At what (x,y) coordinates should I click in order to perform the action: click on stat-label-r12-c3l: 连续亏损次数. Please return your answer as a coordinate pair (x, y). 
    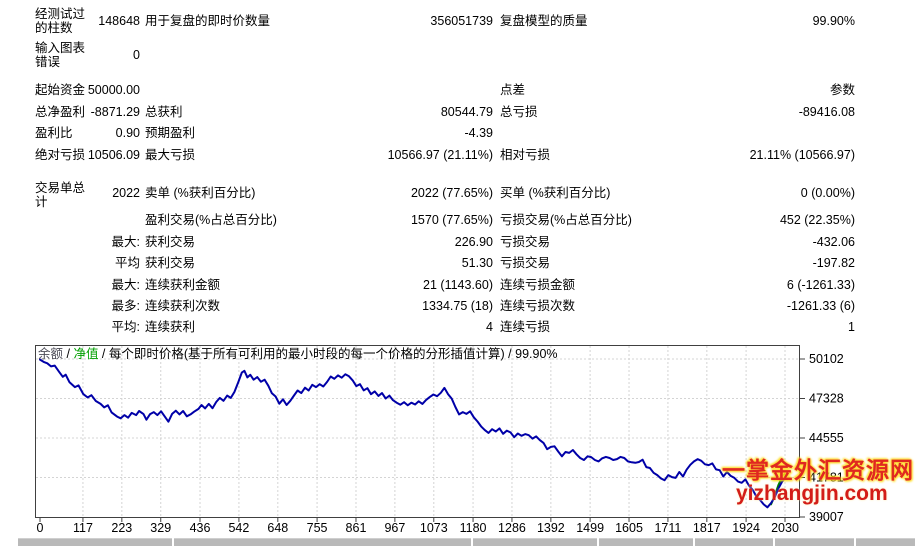
    Looking at the image, I should click on (538, 306).